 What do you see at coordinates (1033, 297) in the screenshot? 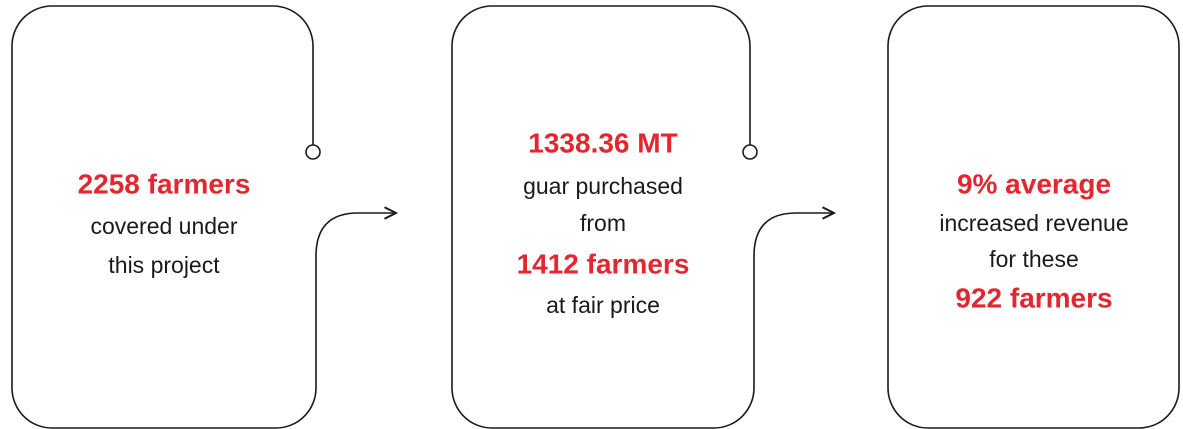
I see `highlight-text: 922 farmers` at bounding box center [1033, 297].